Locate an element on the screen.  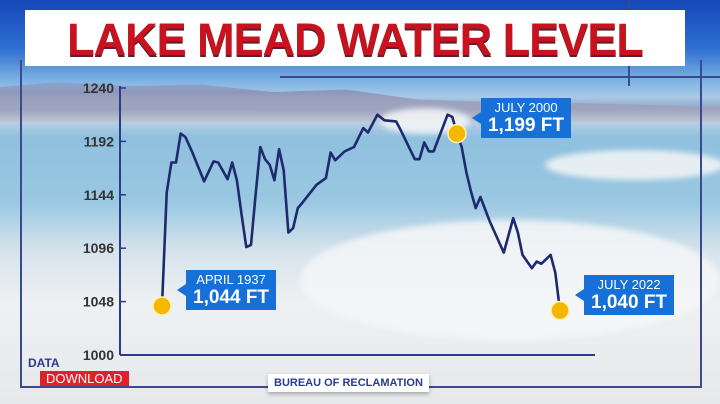
title-bar: LAKE MEAD WATER LEVEL is located at coordinates (355, 38).